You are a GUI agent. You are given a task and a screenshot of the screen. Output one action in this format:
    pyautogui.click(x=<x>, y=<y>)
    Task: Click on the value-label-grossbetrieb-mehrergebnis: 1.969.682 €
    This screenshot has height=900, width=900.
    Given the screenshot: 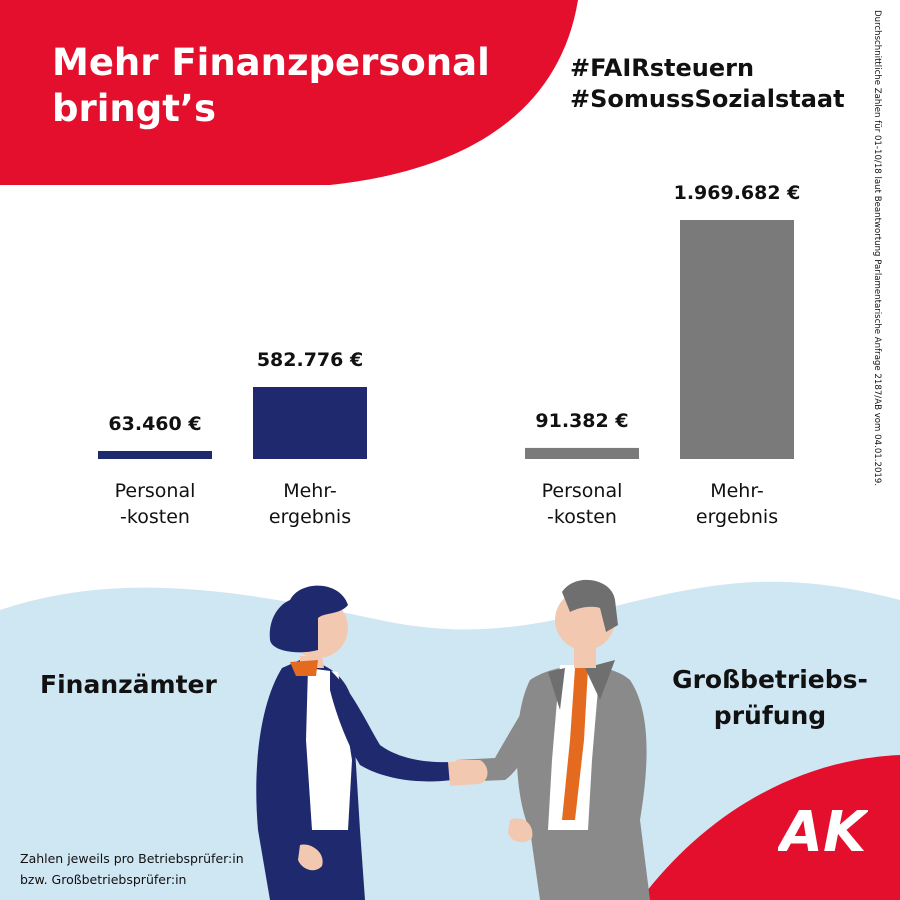 What is the action you would take?
    pyautogui.click(x=737, y=193)
    